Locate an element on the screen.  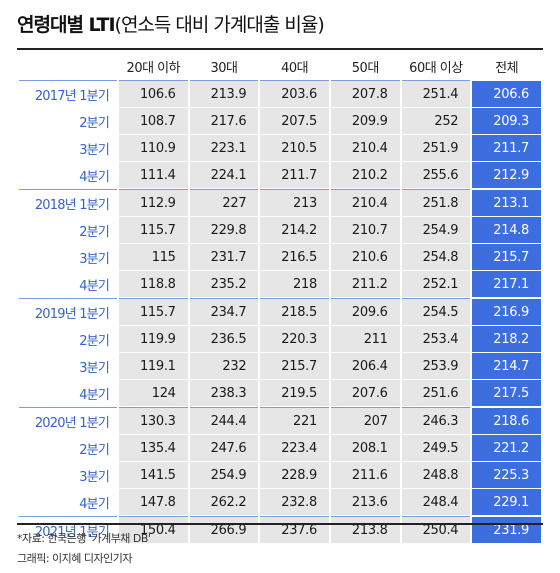
column-header: 전체 is located at coordinates (506, 66).